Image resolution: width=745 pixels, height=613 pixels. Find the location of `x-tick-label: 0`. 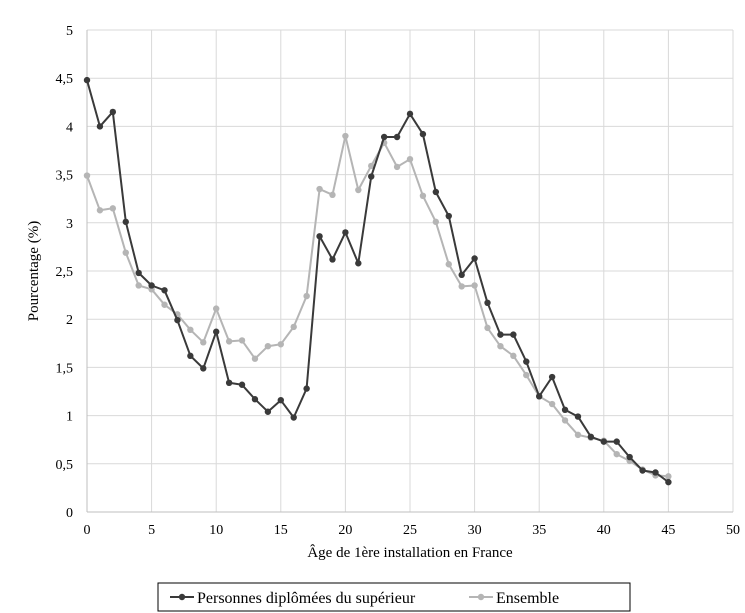

x-tick-label: 0 is located at coordinates (87, 530).